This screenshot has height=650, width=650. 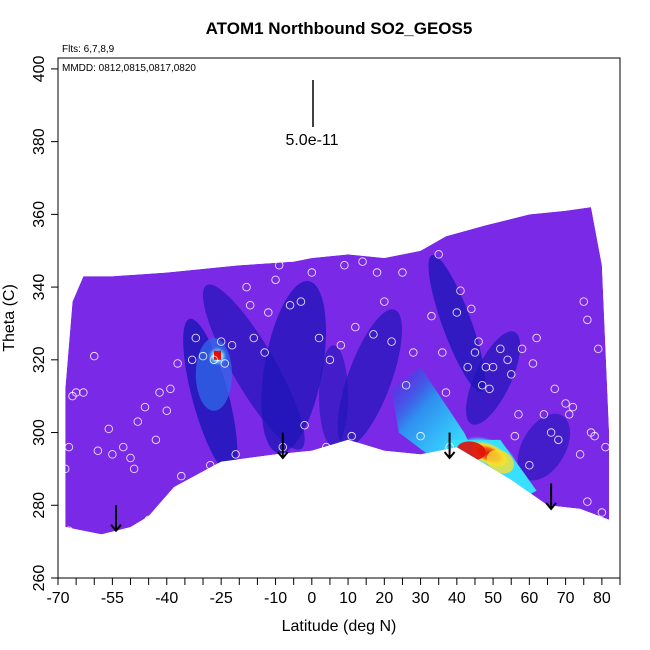 What do you see at coordinates (493, 598) in the screenshot?
I see `x-tick-label: 50` at bounding box center [493, 598].